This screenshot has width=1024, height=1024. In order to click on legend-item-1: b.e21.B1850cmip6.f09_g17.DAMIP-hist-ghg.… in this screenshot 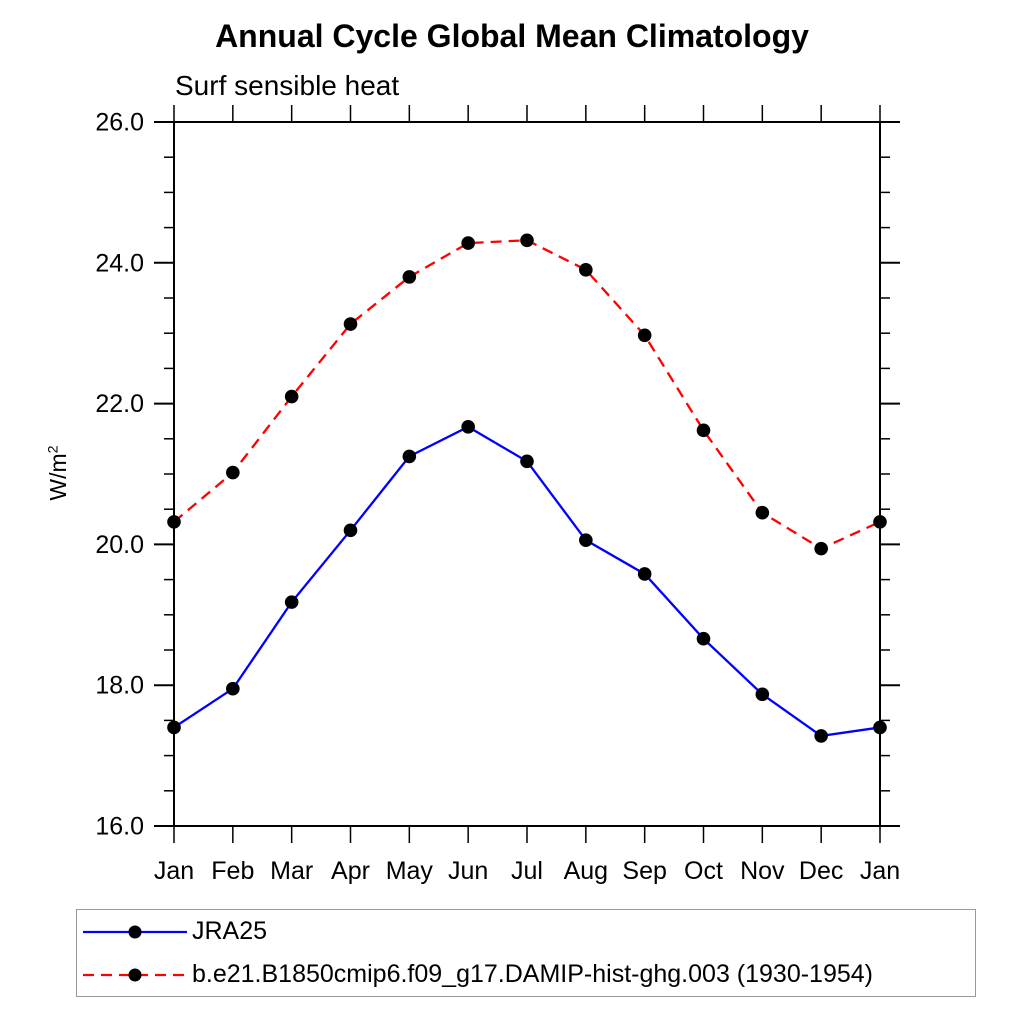, I will do `click(526, 974)`.